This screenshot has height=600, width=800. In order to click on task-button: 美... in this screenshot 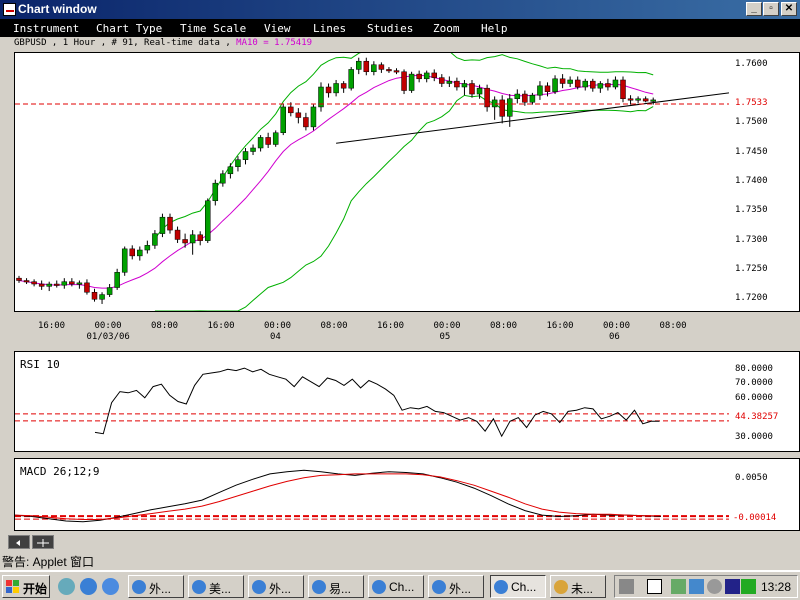, I will do `click(216, 586)`.